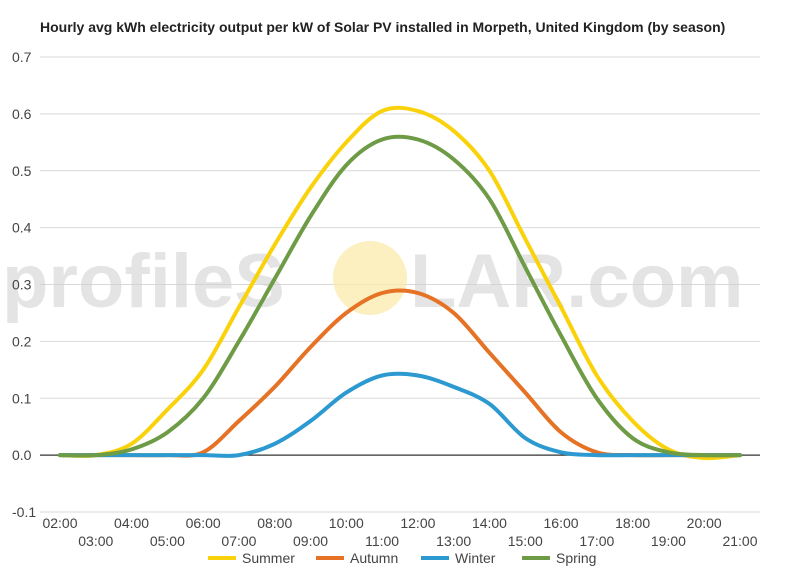 The width and height of the screenshot is (800, 570). What do you see at coordinates (167, 541) in the screenshot?
I see `x-tick-label: 05:00` at bounding box center [167, 541].